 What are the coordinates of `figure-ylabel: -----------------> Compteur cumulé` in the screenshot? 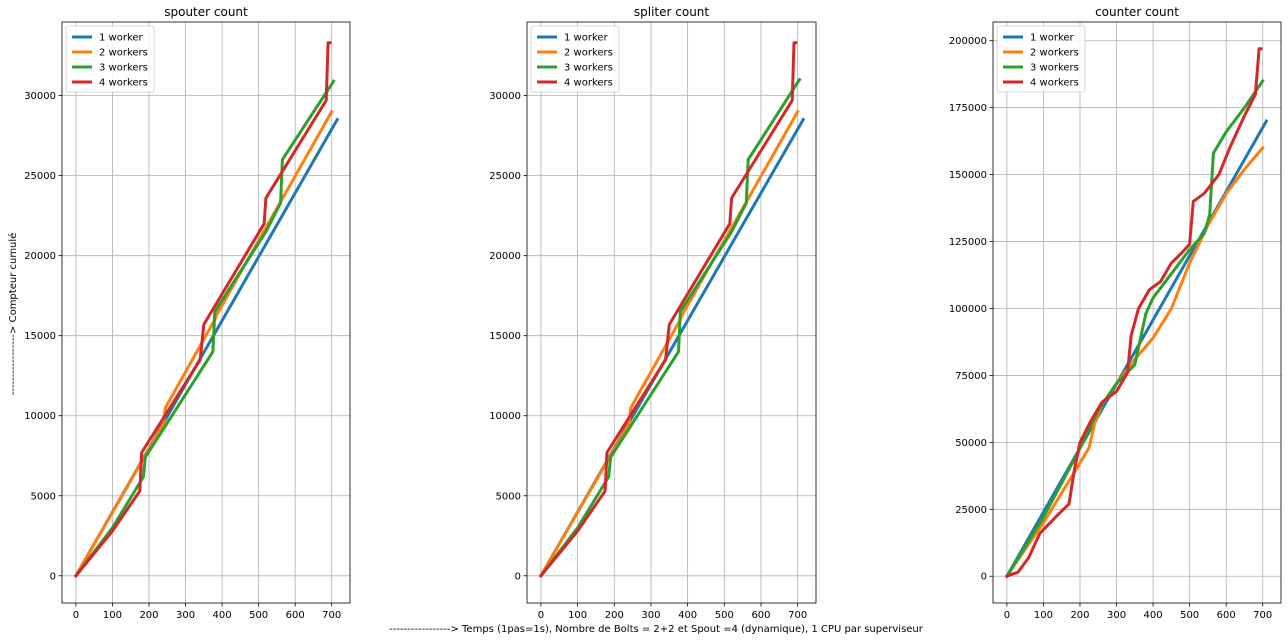 It's located at (13, 314).